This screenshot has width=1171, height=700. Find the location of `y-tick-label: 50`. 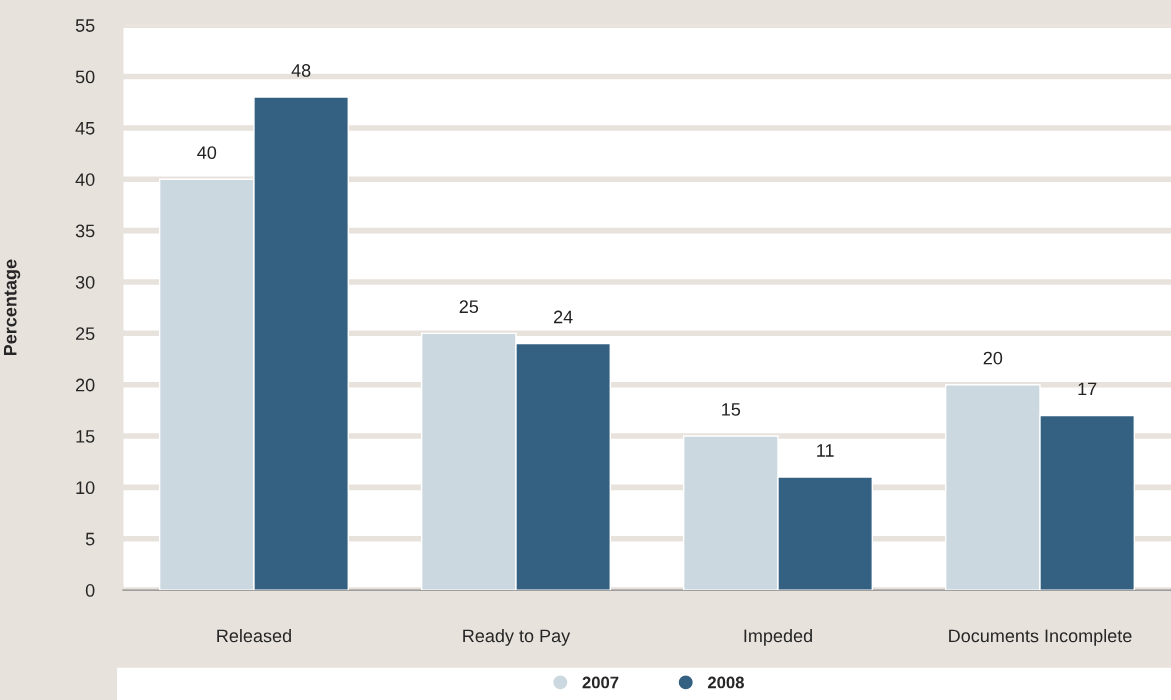

y-tick-label: 50 is located at coordinates (85, 77).